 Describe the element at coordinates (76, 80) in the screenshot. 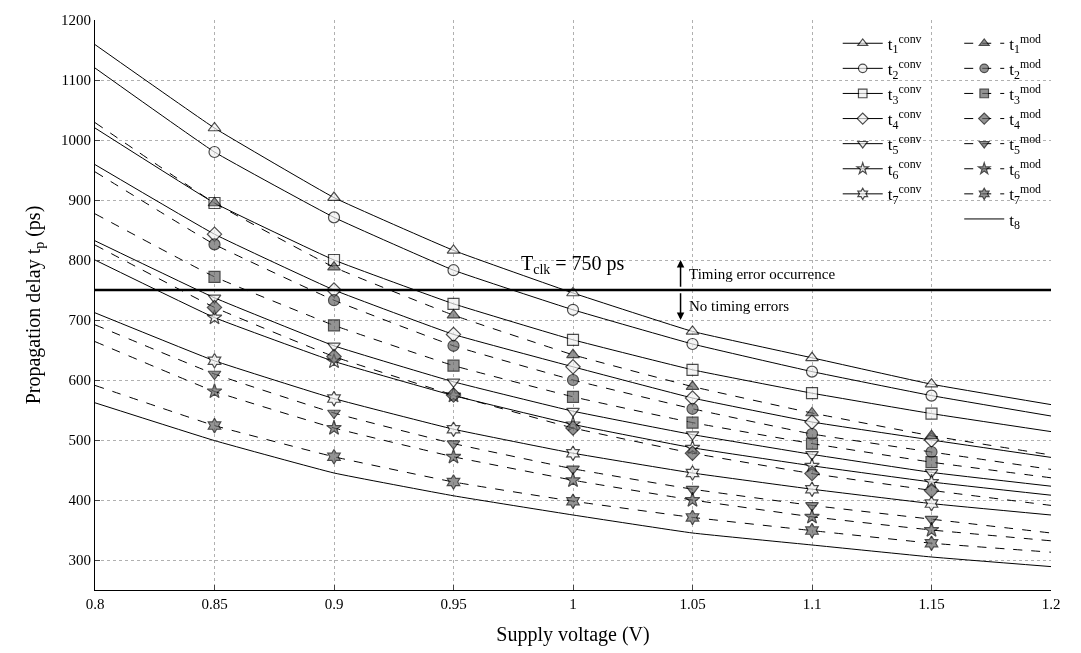

I see `y-tick-label: 1100` at that location.